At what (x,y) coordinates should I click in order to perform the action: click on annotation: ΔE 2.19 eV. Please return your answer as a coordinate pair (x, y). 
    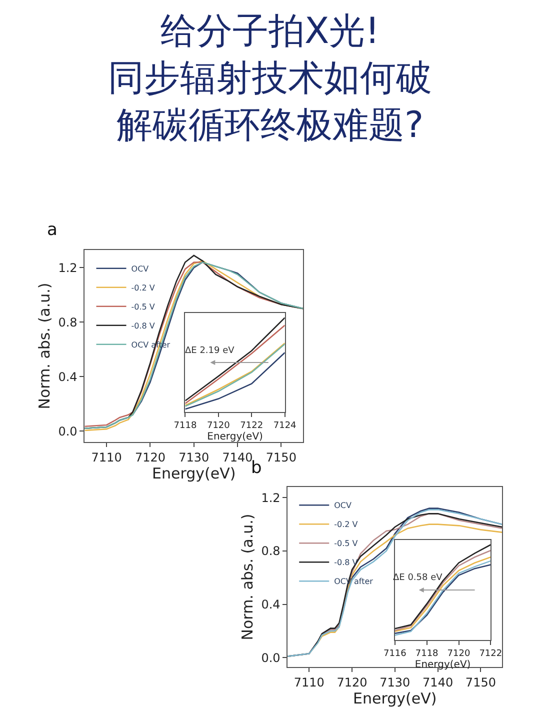
    Looking at the image, I should click on (210, 351).